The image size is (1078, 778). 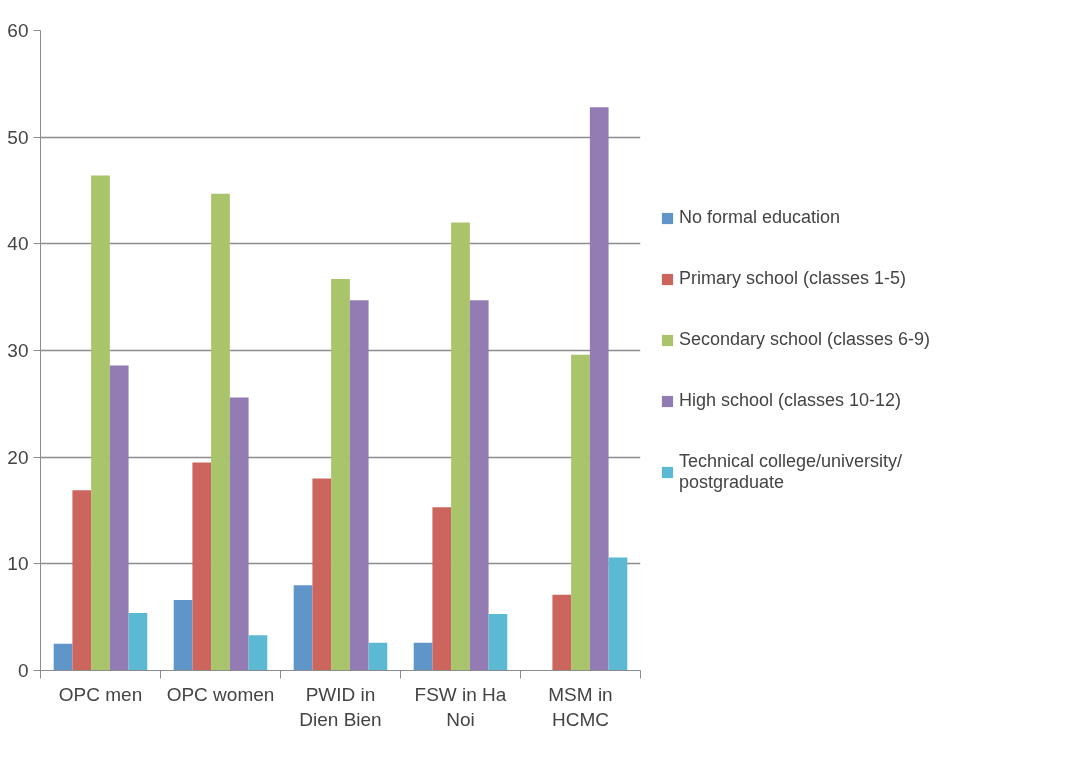 What do you see at coordinates (793, 278) in the screenshot?
I see `legend-label: Primary school (classes 1-5)` at bounding box center [793, 278].